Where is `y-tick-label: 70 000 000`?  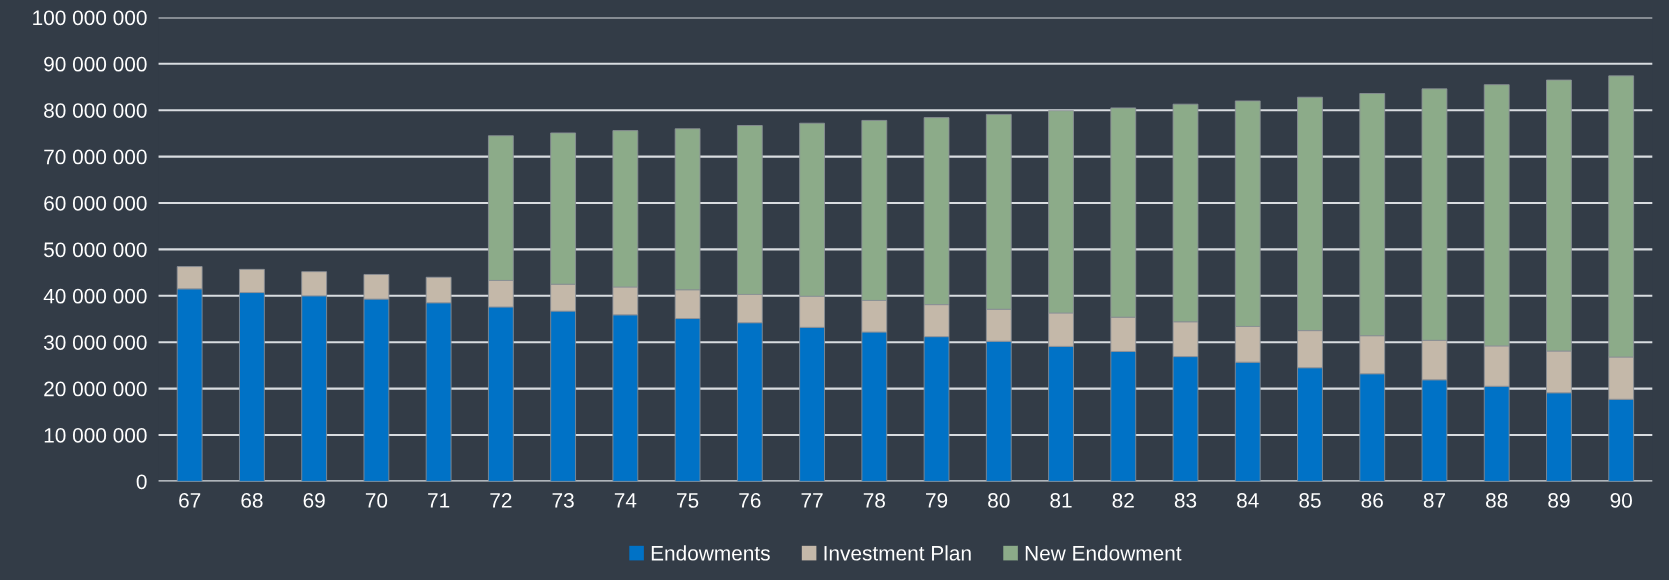 y-tick-label: 70 000 000 is located at coordinates (95, 157).